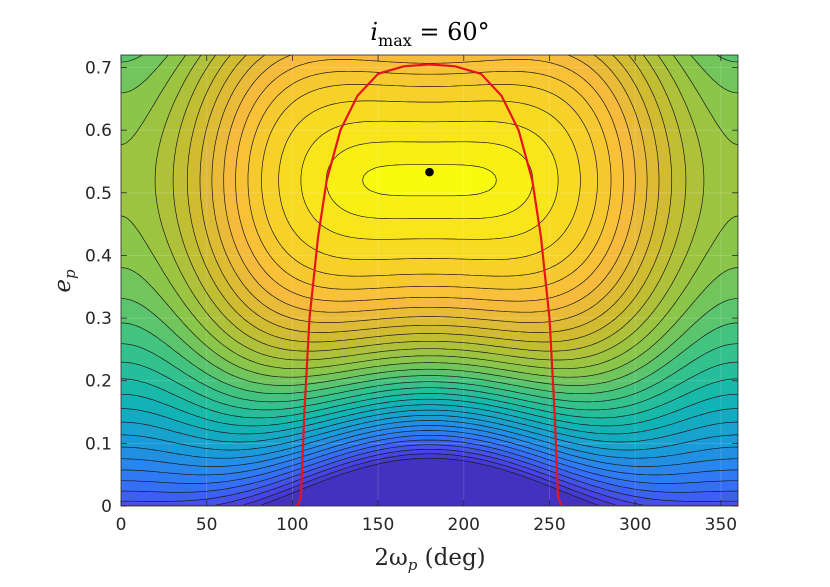 The image size is (830, 587). What do you see at coordinates (635, 525) in the screenshot?
I see `x-tick-label: 300` at bounding box center [635, 525].